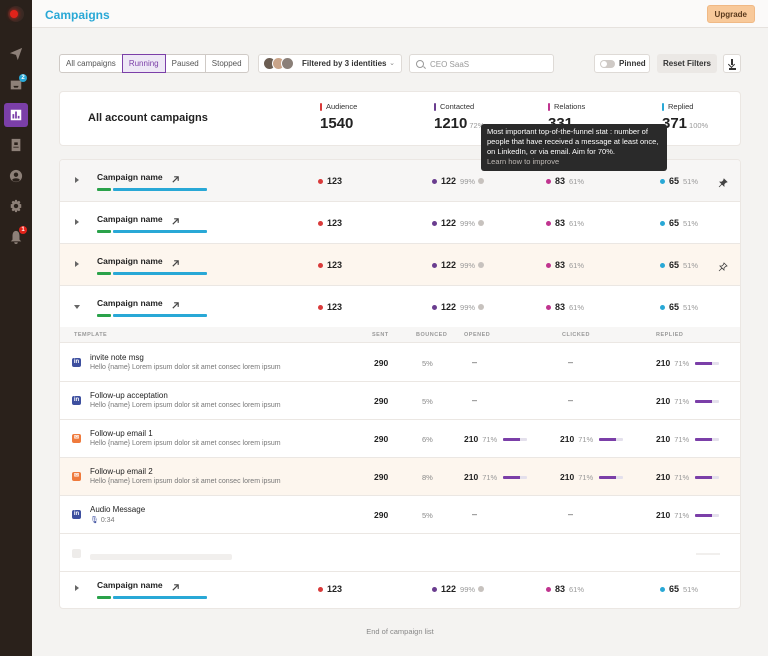 The image size is (768, 656). I want to click on stat-label: Contacted, so click(457, 106).